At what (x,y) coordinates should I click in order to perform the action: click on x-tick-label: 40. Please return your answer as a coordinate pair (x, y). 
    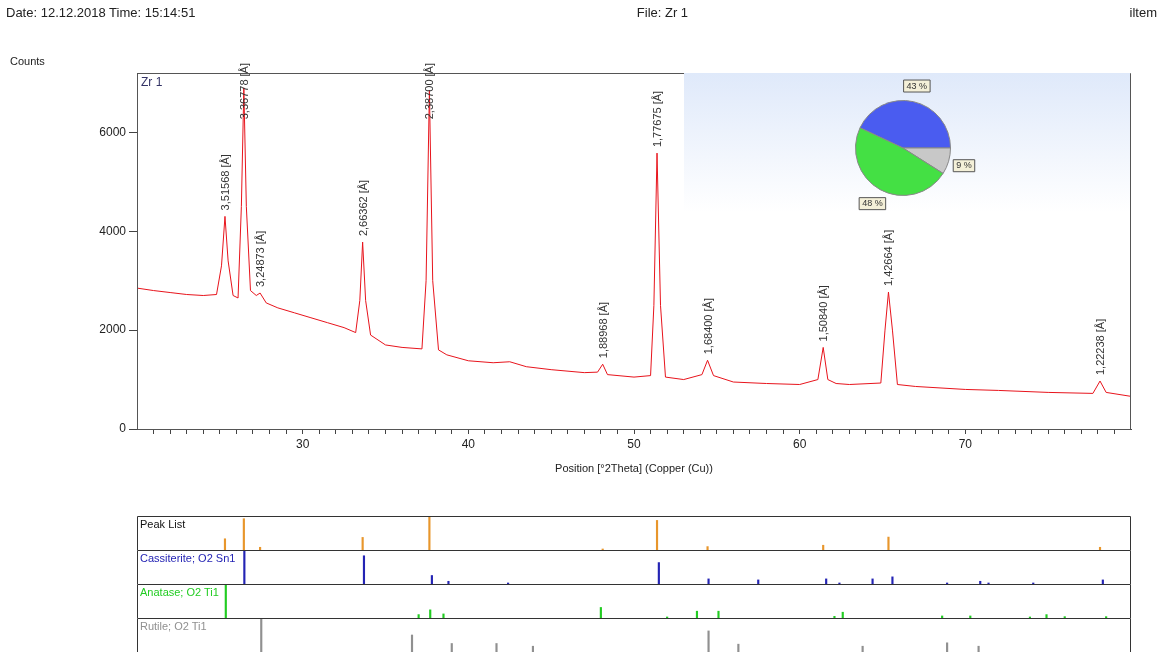
    Looking at the image, I should click on (468, 443).